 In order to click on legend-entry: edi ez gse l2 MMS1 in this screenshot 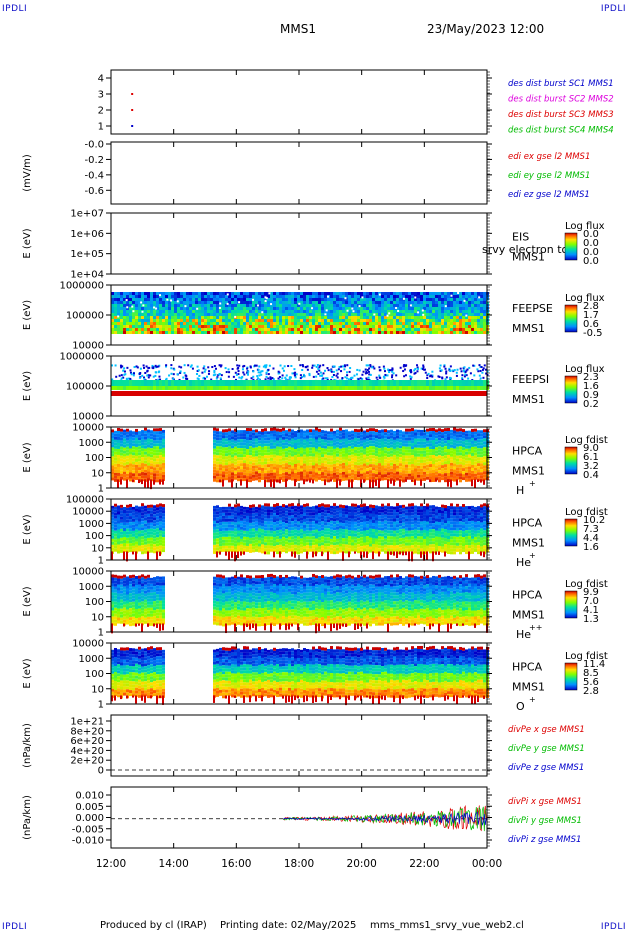, I will do `click(549, 195)`.